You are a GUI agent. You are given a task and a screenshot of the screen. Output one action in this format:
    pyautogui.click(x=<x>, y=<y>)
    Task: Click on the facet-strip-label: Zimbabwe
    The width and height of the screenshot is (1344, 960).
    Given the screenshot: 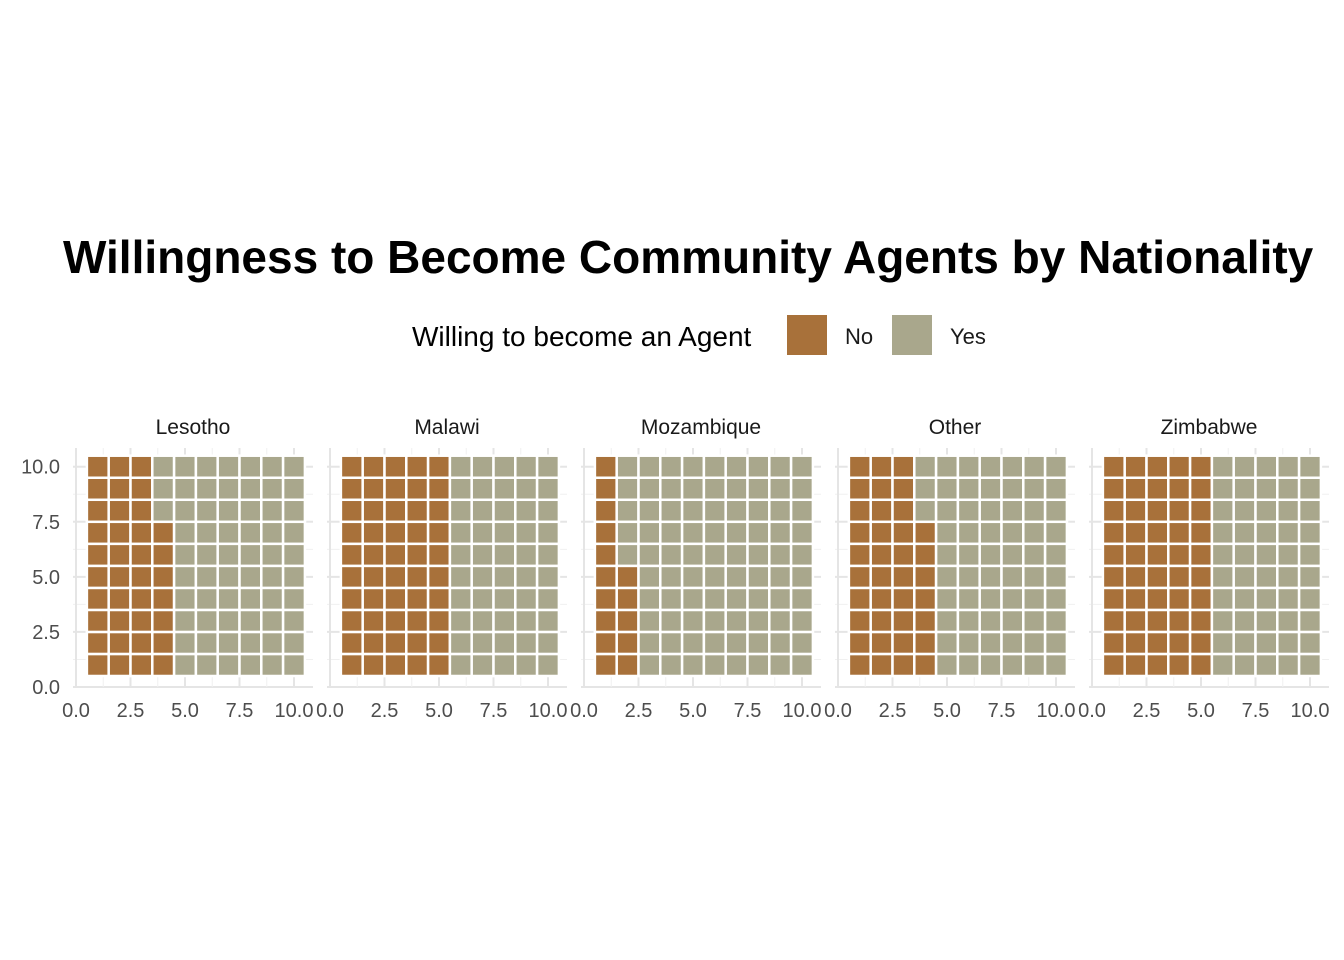 What is the action you would take?
    pyautogui.click(x=1209, y=427)
    